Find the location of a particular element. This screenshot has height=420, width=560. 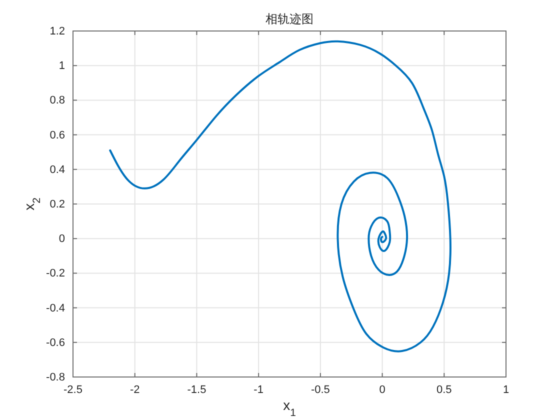

x-tick-label: -1 is located at coordinates (259, 390).